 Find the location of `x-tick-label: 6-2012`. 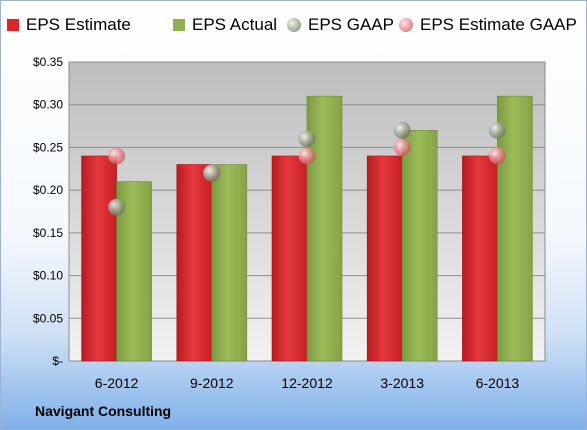

x-tick-label: 6-2012 is located at coordinates (117, 383).